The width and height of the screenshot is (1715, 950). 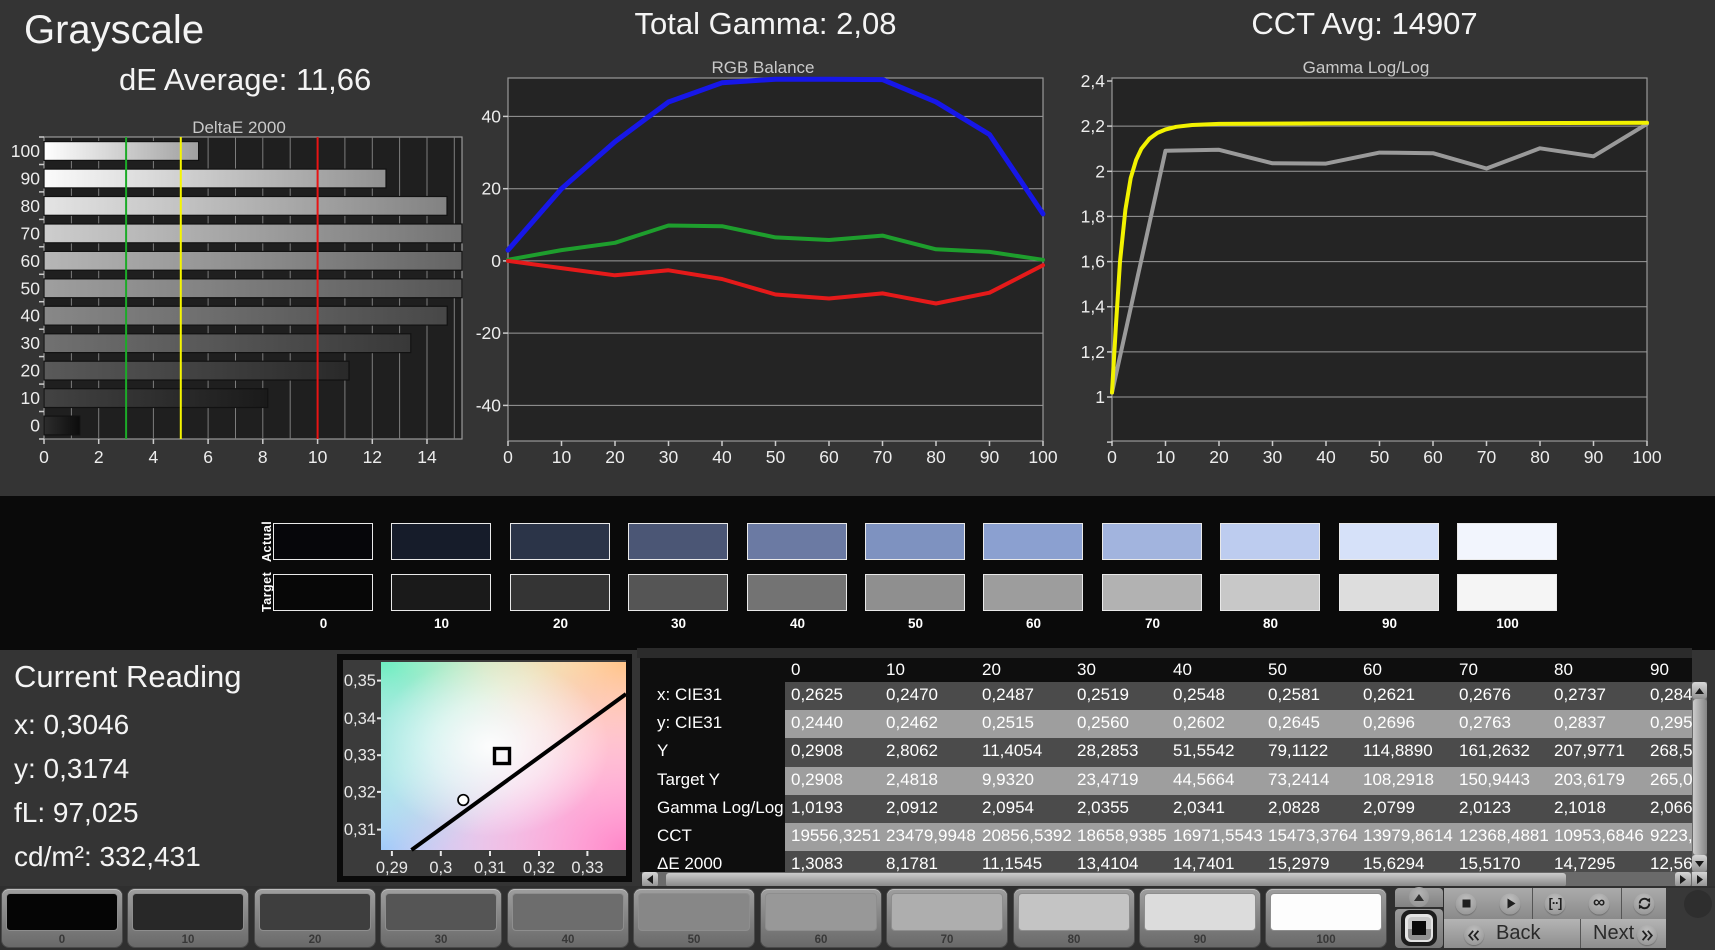 What do you see at coordinates (1093, 352) in the screenshot?
I see `svg-text: 1,2` at bounding box center [1093, 352].